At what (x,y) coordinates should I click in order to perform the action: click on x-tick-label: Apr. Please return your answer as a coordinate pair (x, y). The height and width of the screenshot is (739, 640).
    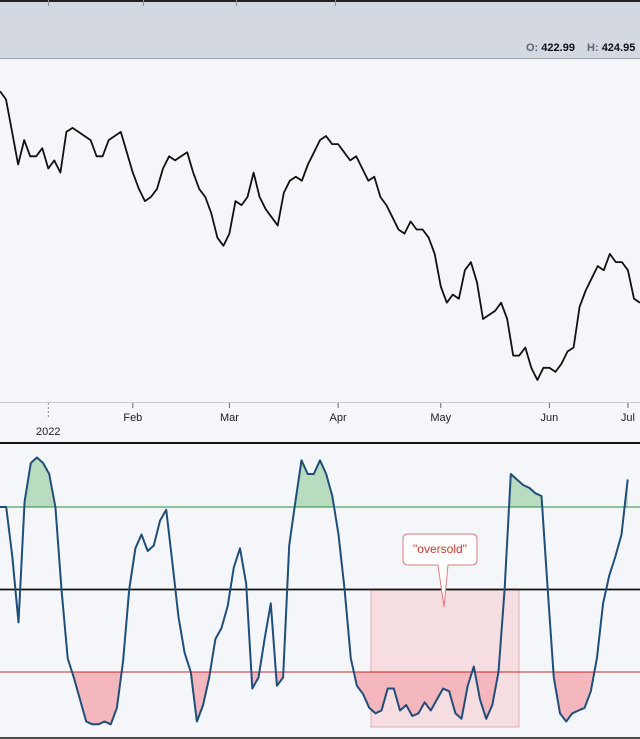
    Looking at the image, I should click on (338, 418).